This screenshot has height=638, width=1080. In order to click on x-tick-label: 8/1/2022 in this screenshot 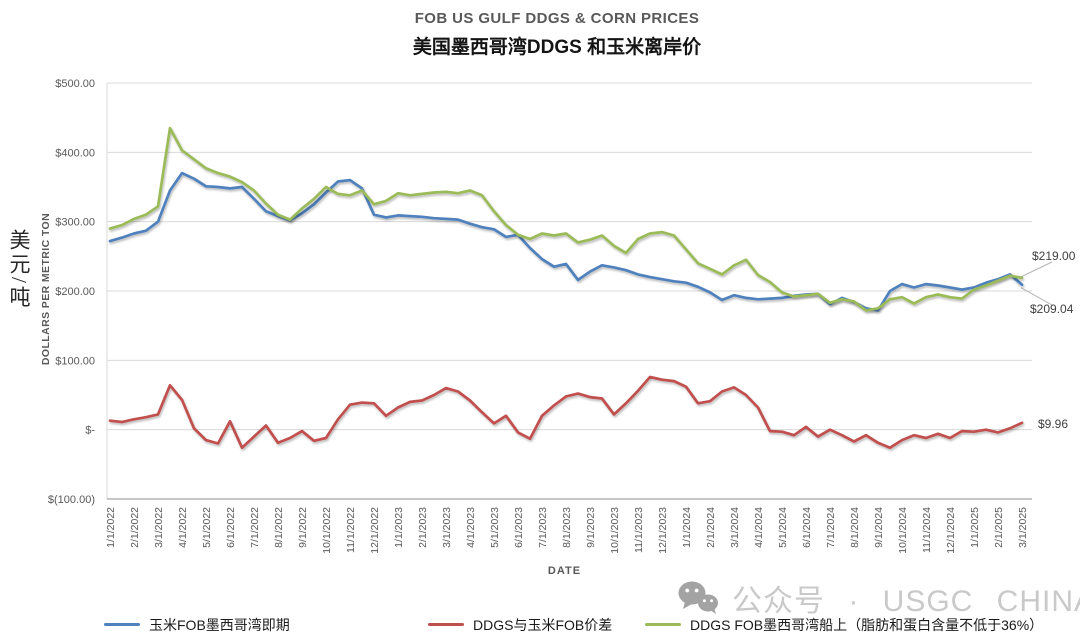, I will do `click(279, 527)`.